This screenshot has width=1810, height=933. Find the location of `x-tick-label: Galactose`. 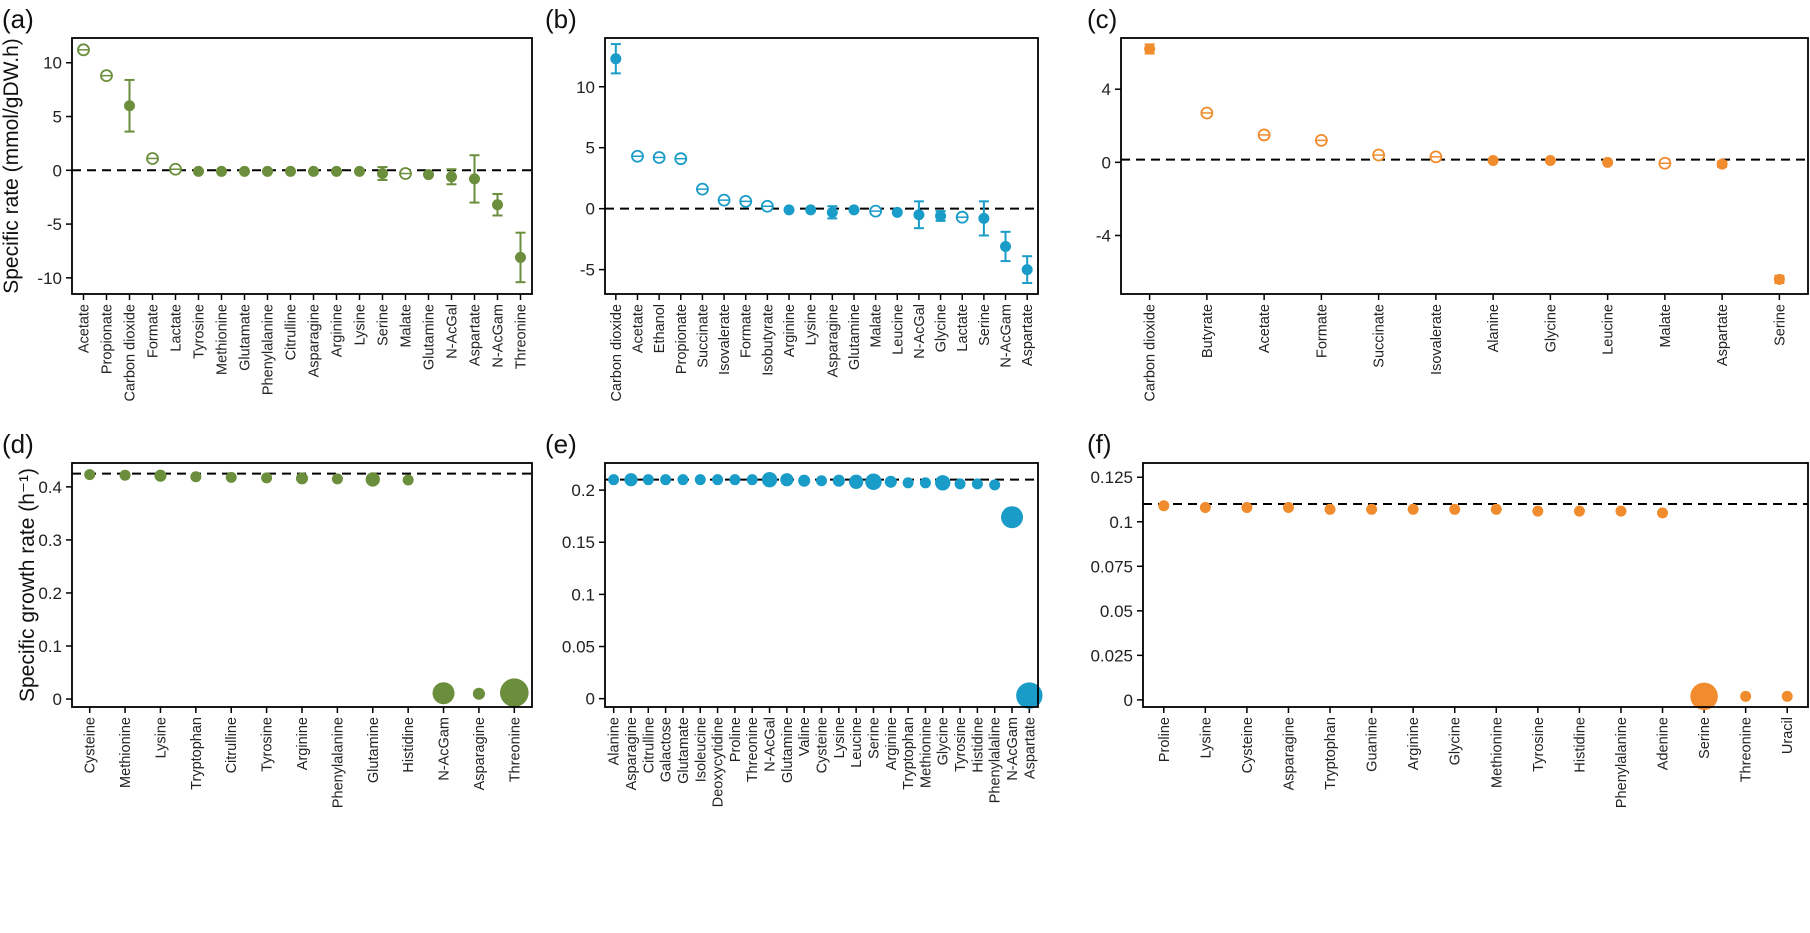

x-tick-label: Galactose is located at coordinates (667, 749).